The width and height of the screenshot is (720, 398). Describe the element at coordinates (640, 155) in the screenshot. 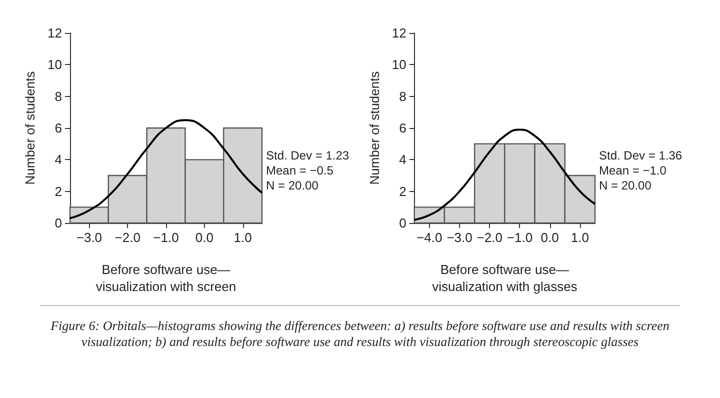

I see `text: Std. Dev = 1.36` at that location.